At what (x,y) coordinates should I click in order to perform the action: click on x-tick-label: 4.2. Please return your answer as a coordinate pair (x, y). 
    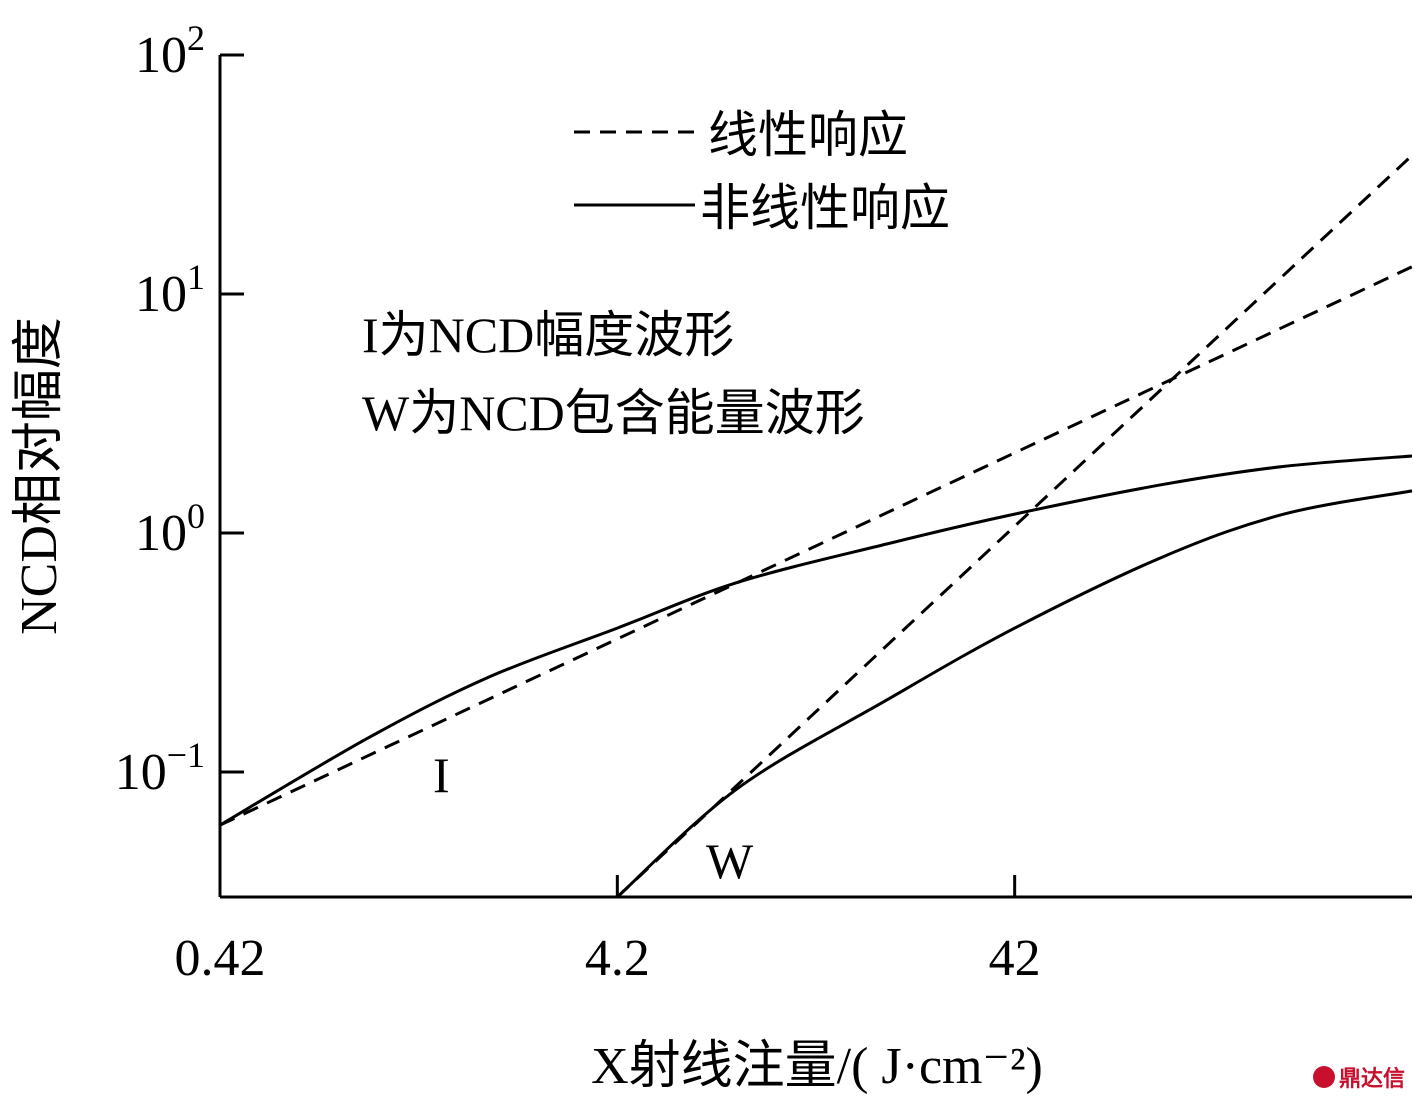
    Looking at the image, I should click on (617, 958).